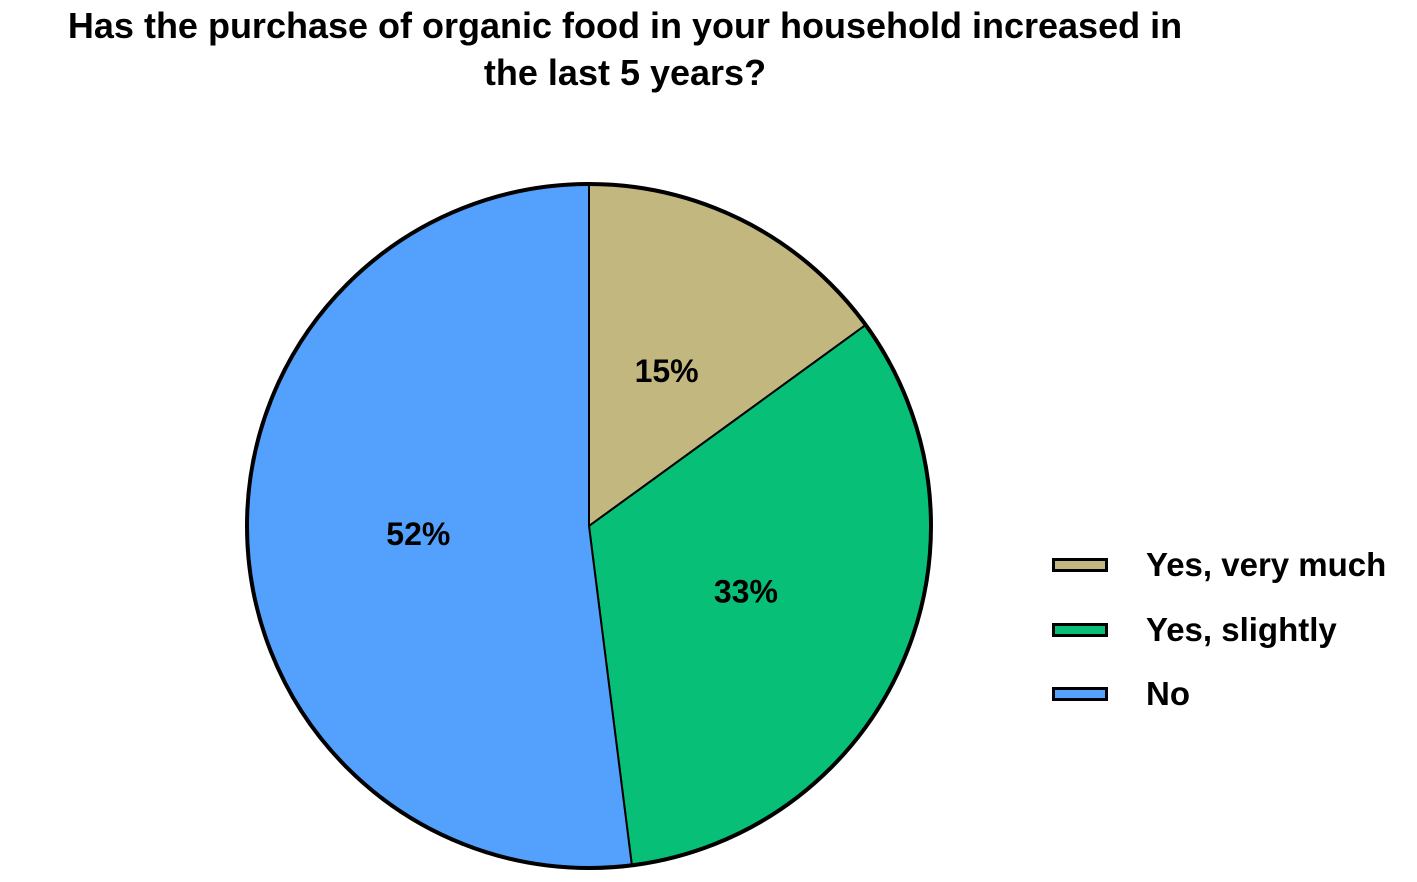 The height and width of the screenshot is (882, 1417). I want to click on slice-label-yes-very-much: 15%, so click(667, 371).